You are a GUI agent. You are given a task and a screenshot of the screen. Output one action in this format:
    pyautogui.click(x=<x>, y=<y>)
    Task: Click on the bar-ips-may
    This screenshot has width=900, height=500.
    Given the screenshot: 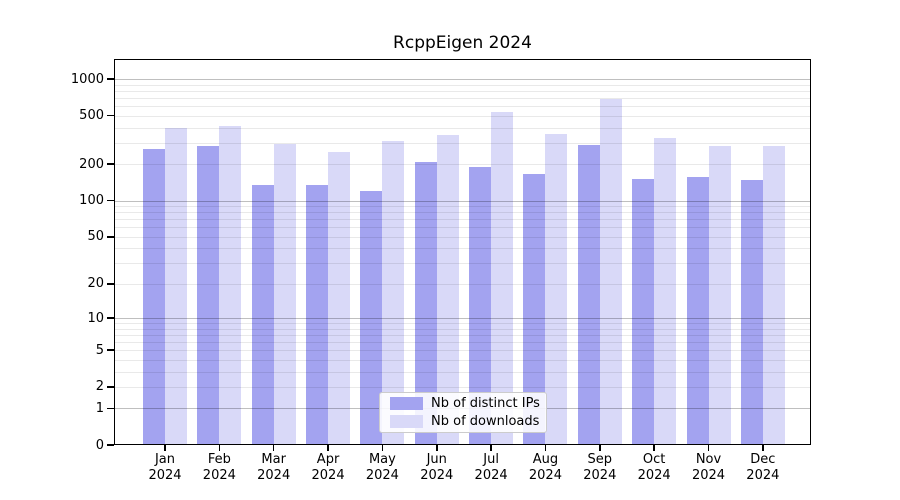 What is the action you would take?
    pyautogui.click(x=371, y=317)
    